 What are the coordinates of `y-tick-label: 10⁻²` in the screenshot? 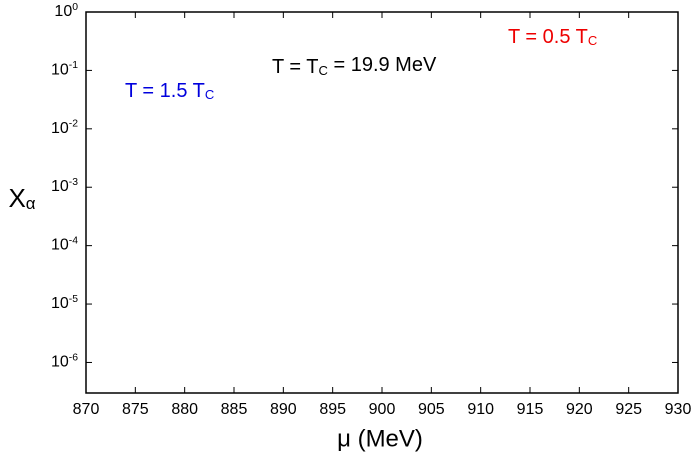 It's located at (64, 127).